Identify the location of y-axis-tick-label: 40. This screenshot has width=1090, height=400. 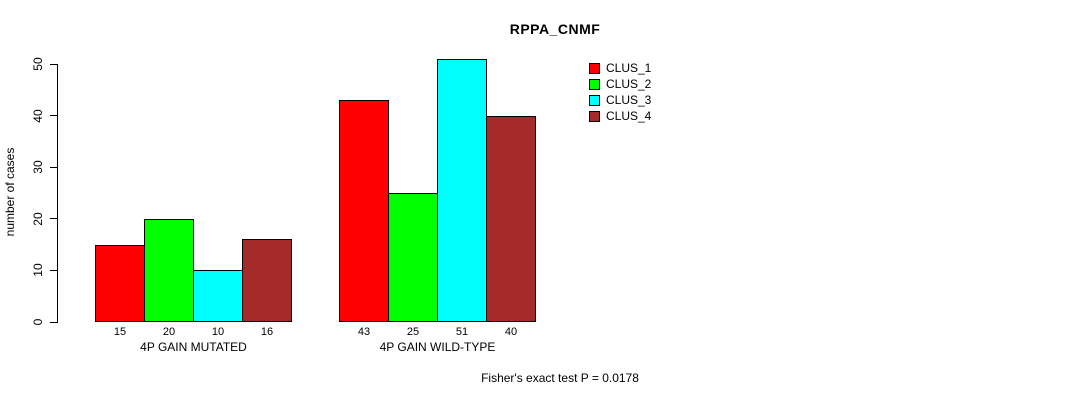
(38, 115).